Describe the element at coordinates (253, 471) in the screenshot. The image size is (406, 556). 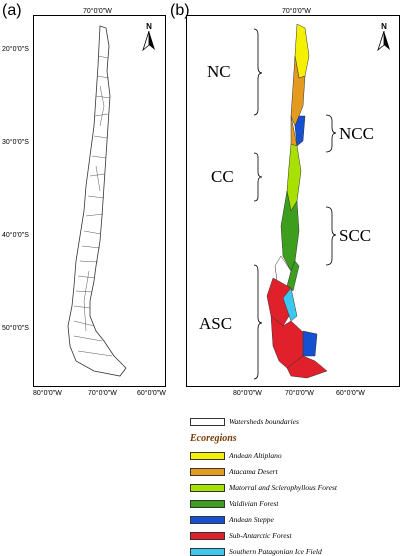
I see `legend-label: Atacama Desert` at that location.